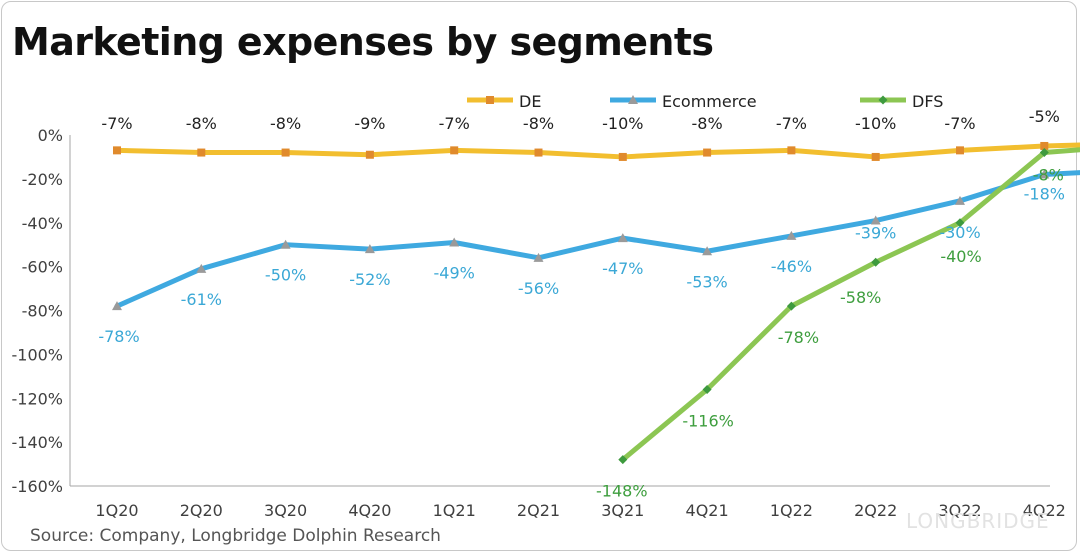 The image size is (1080, 554). I want to click on legend-marker-de, so click(490, 100).